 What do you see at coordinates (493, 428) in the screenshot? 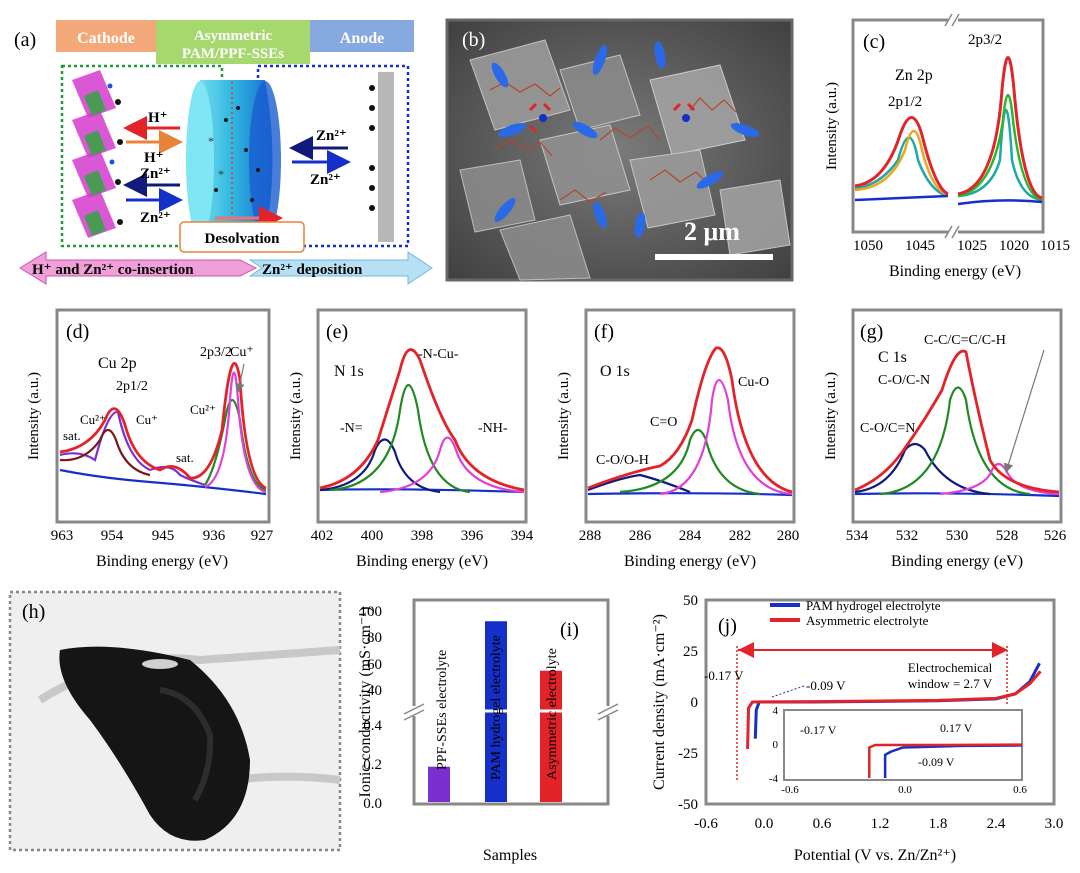
I see `ann-nh: -NH-` at bounding box center [493, 428].